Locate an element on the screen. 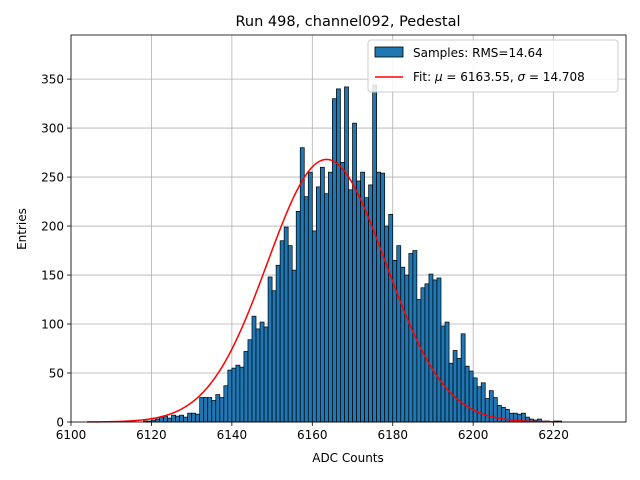 The height and width of the screenshot is (480, 640). y-tick-label: 0 is located at coordinates (60, 423).